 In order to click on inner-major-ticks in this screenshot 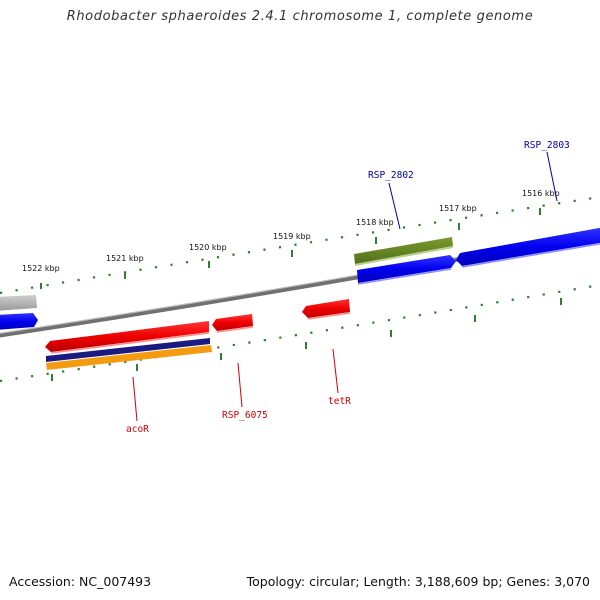, I will do `click(306, 339)`.